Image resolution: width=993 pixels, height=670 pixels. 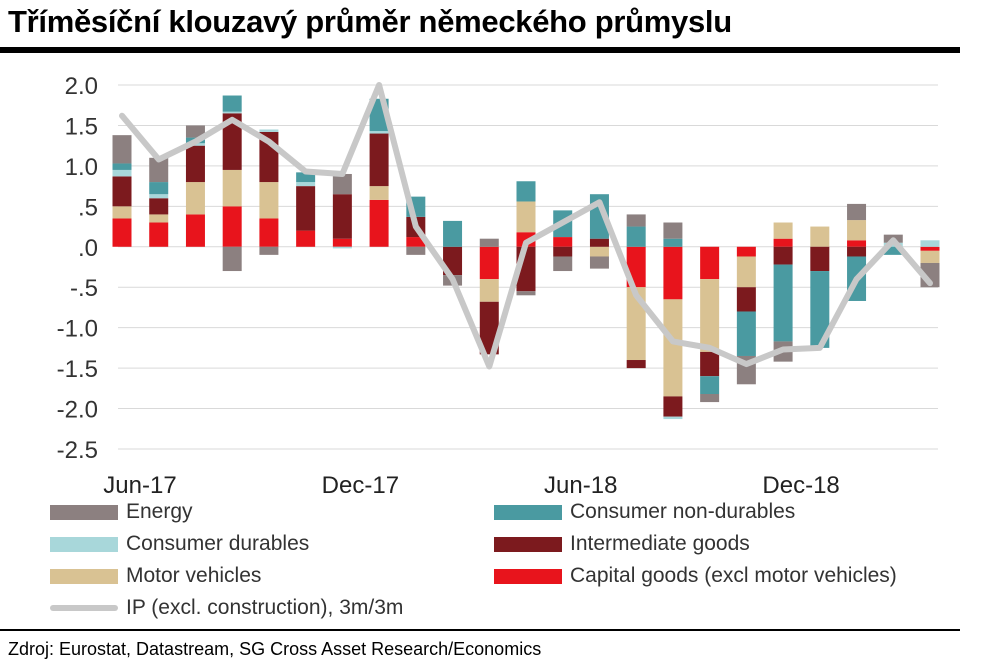 I want to click on y-tick-label: 1.0, so click(x=81, y=167).